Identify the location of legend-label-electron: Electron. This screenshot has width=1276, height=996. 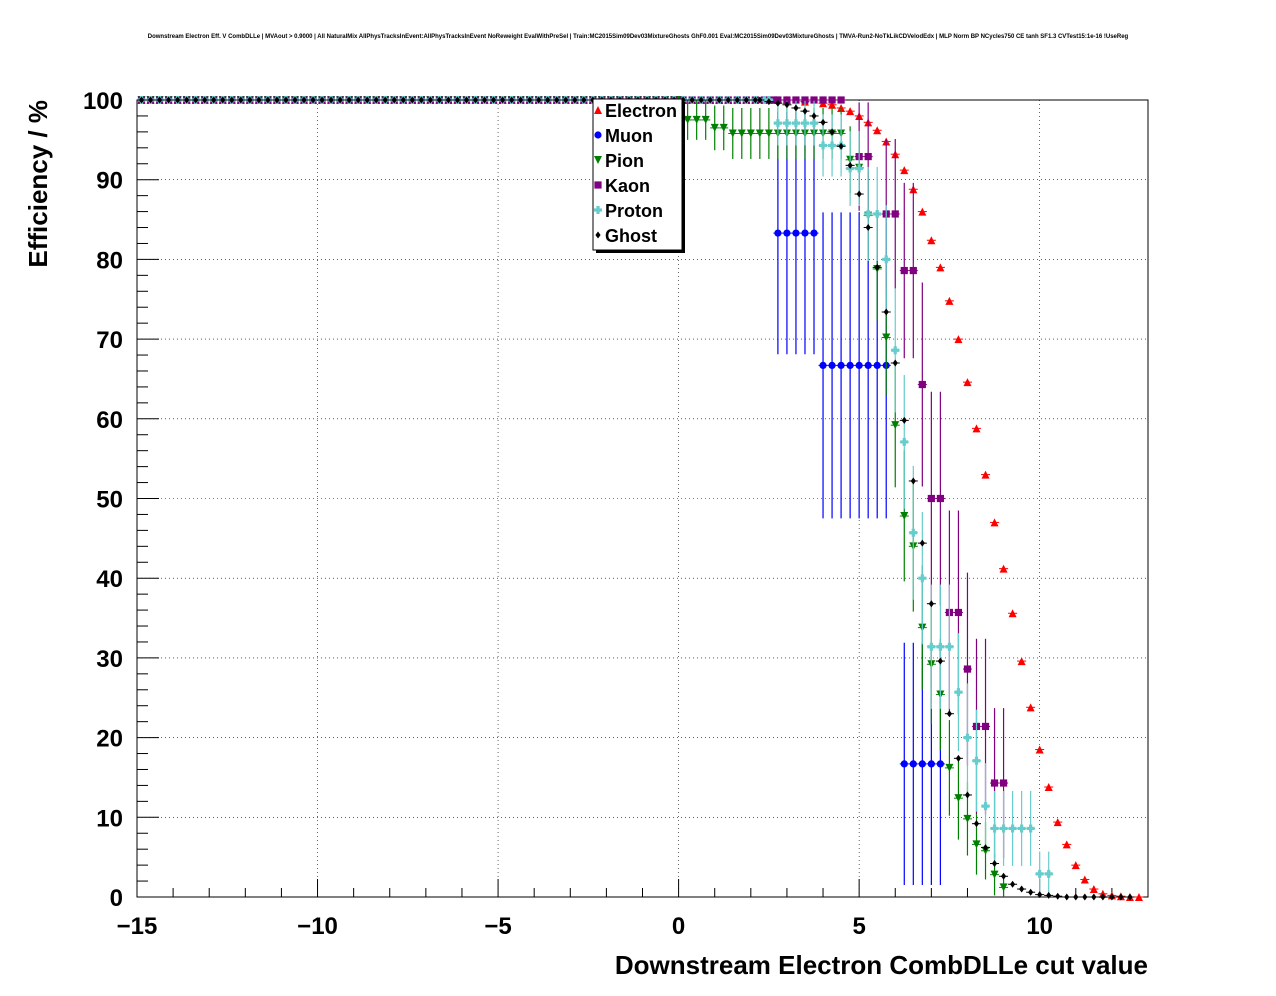
(641, 111).